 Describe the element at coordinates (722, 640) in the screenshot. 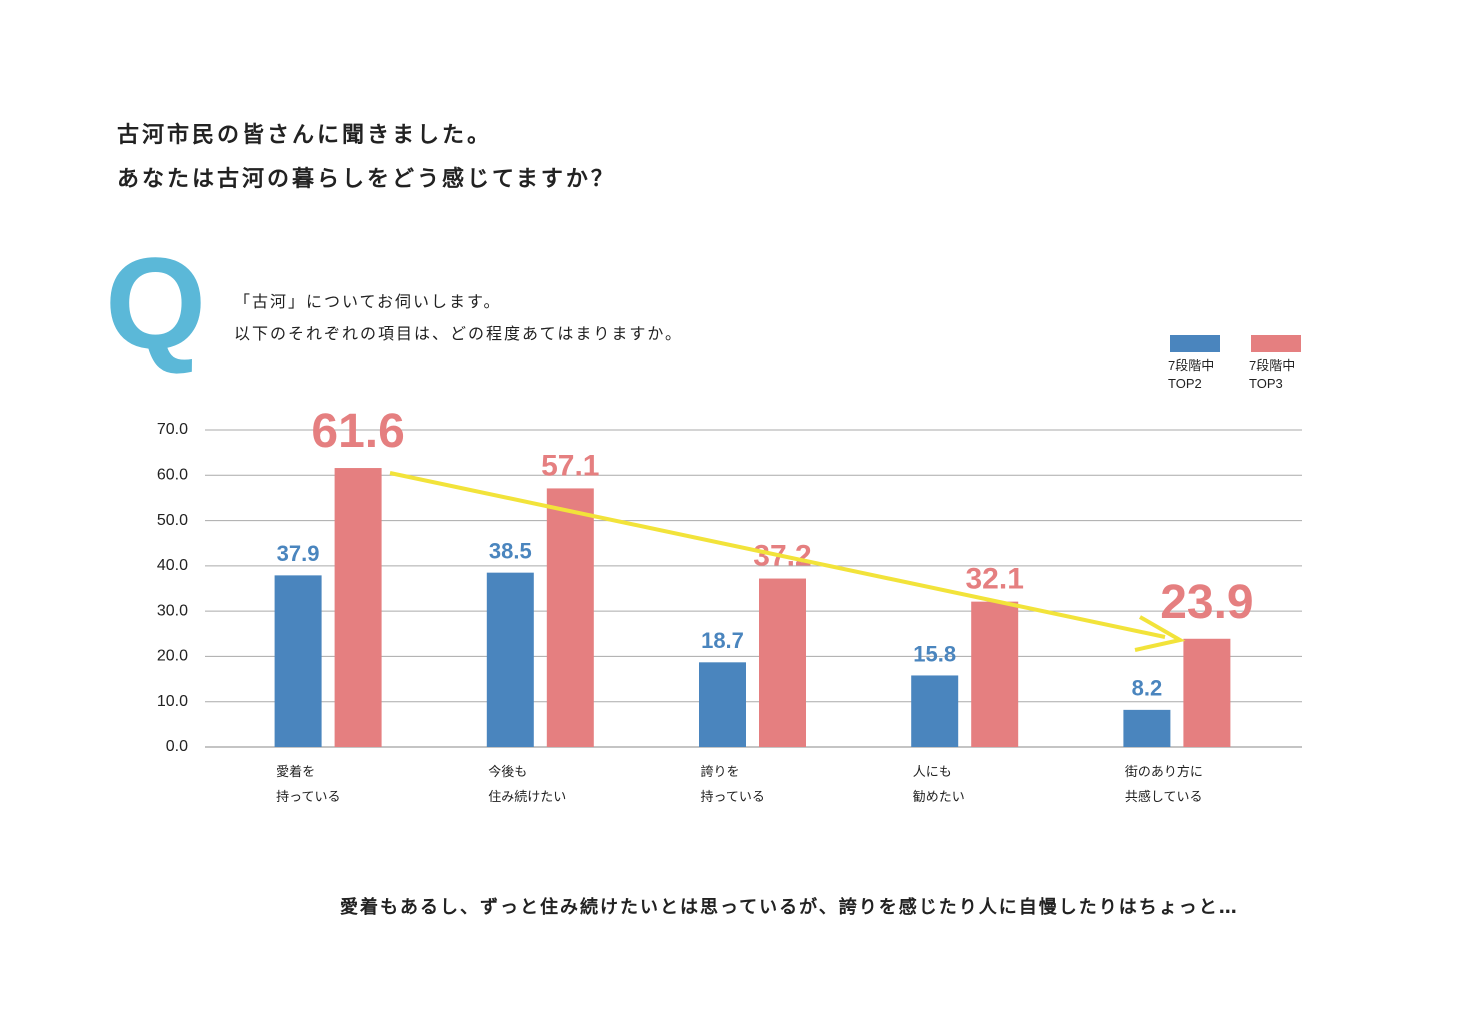

I see `value-label: 18.7` at that location.